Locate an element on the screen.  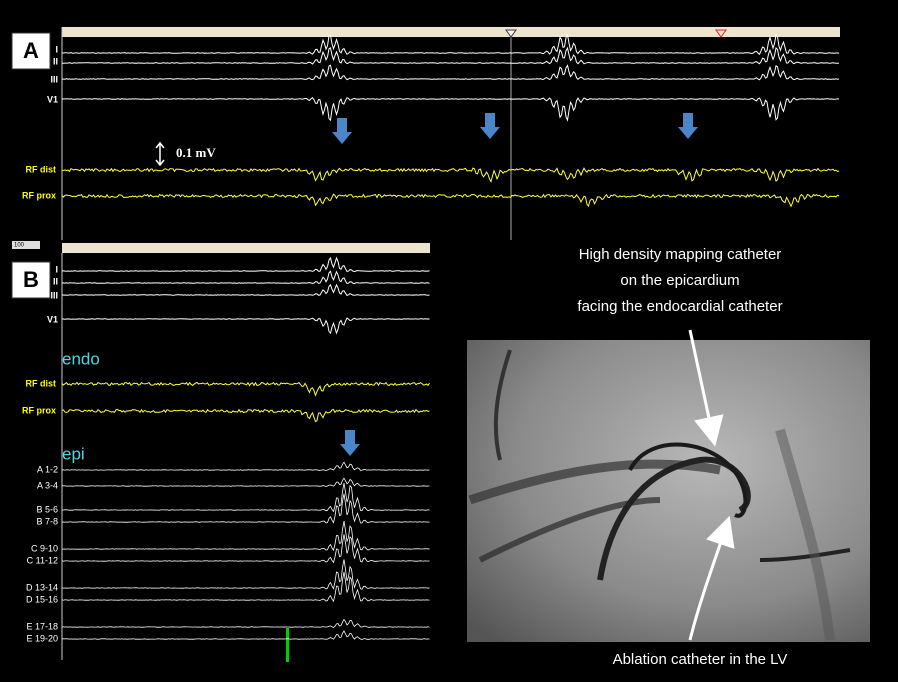
annotation: on the epicardium is located at coordinates (679, 280).